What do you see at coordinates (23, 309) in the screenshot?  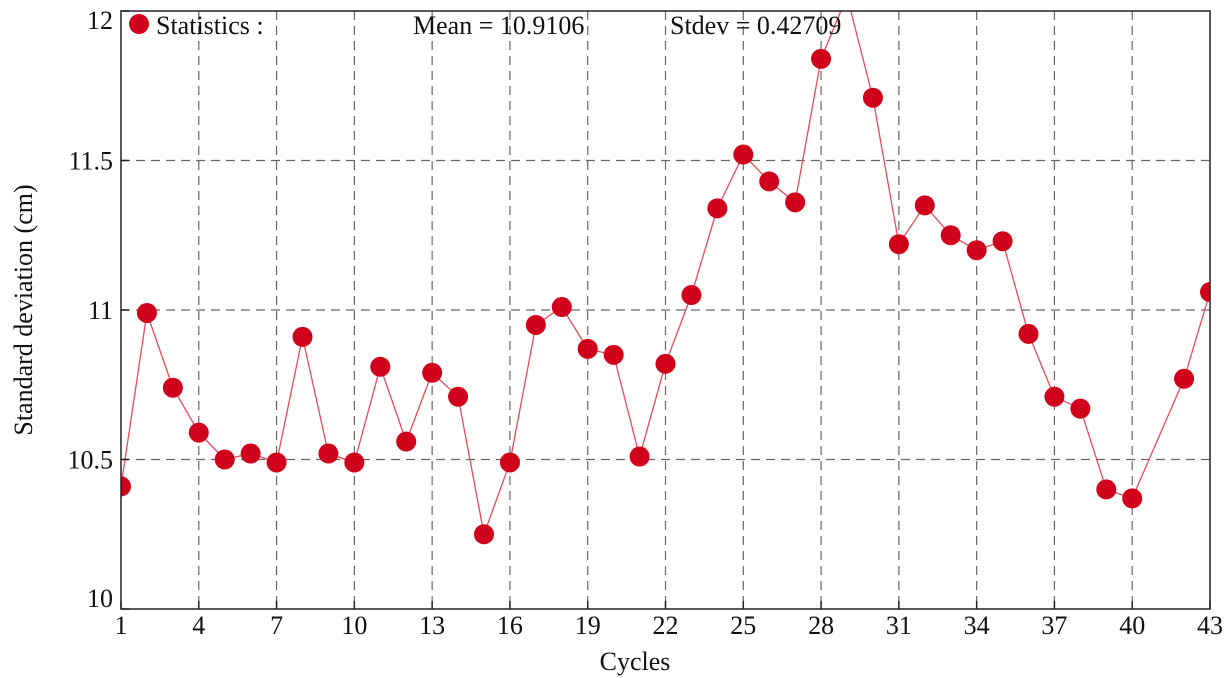 I see `y-axis-label: Standard deviation (cm)` at bounding box center [23, 309].